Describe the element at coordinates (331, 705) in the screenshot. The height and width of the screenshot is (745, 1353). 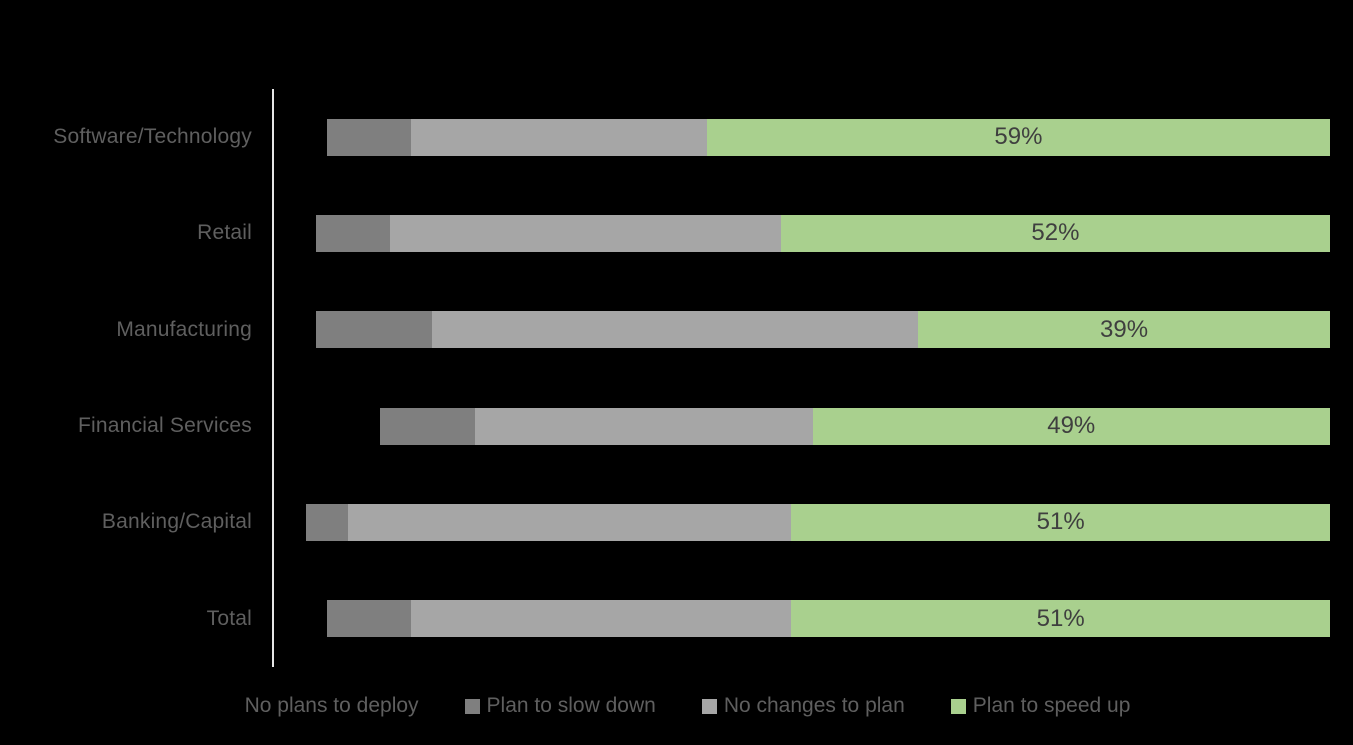
I see `legend-label: No plans to deploy` at that location.